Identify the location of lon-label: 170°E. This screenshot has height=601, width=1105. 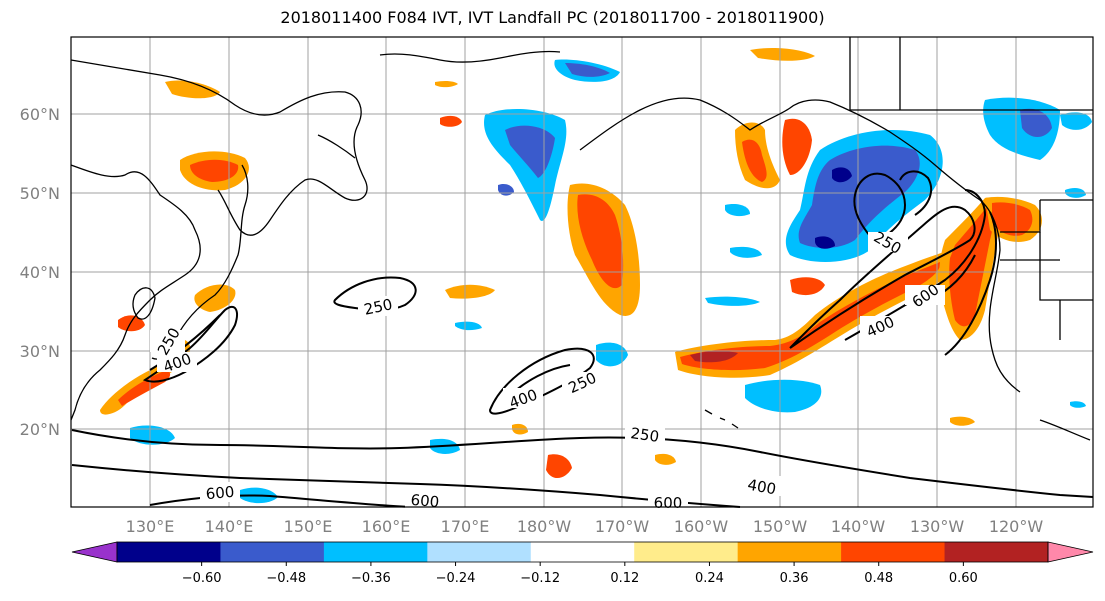
(465, 526).